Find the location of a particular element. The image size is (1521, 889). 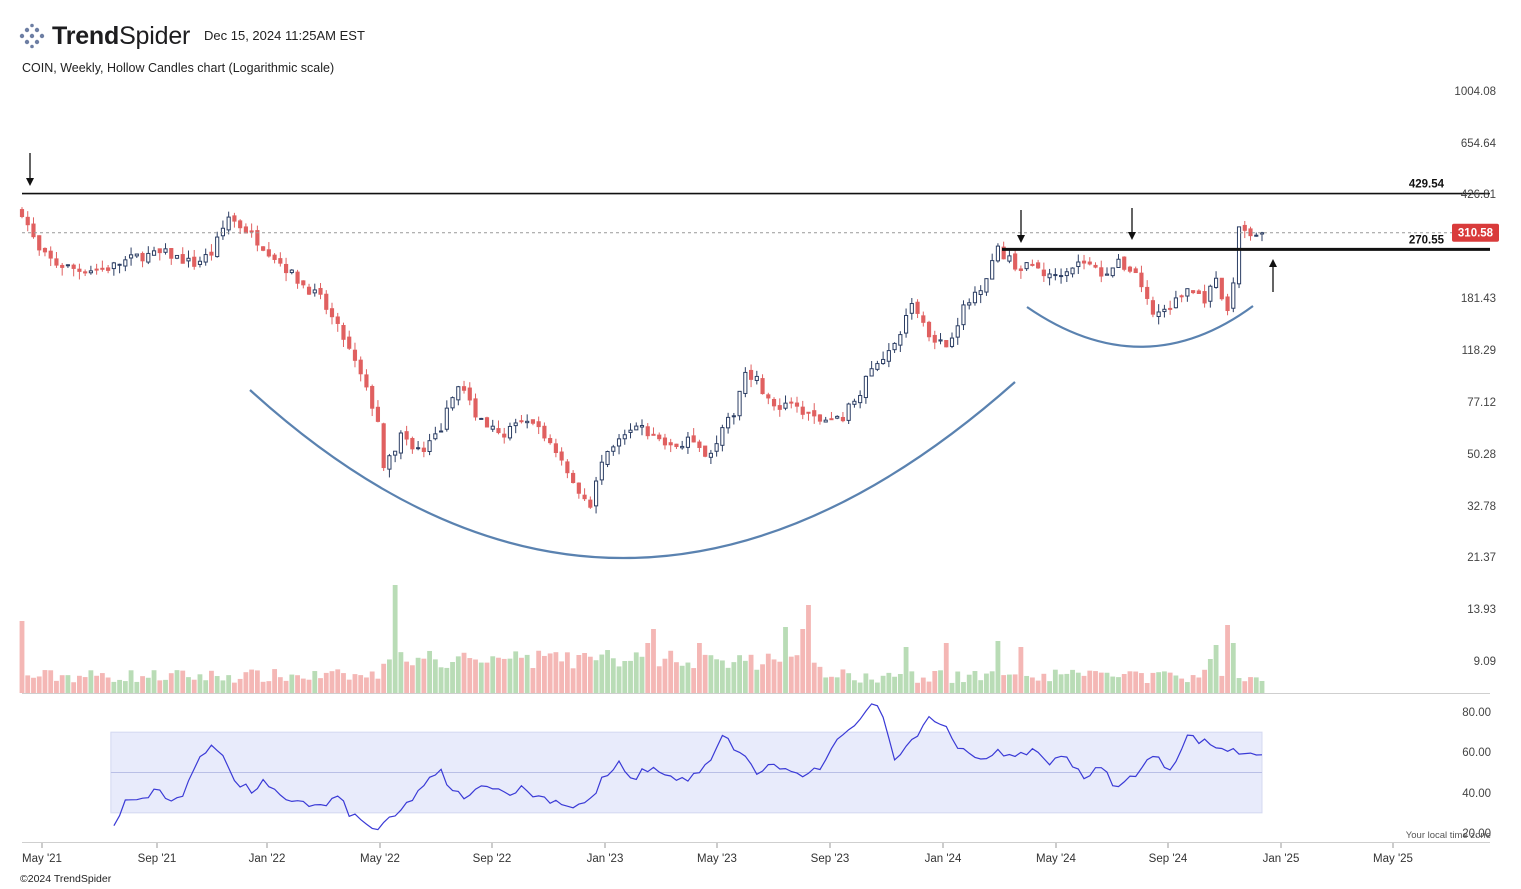

time-tick-label: Jan '23 is located at coordinates (605, 859).